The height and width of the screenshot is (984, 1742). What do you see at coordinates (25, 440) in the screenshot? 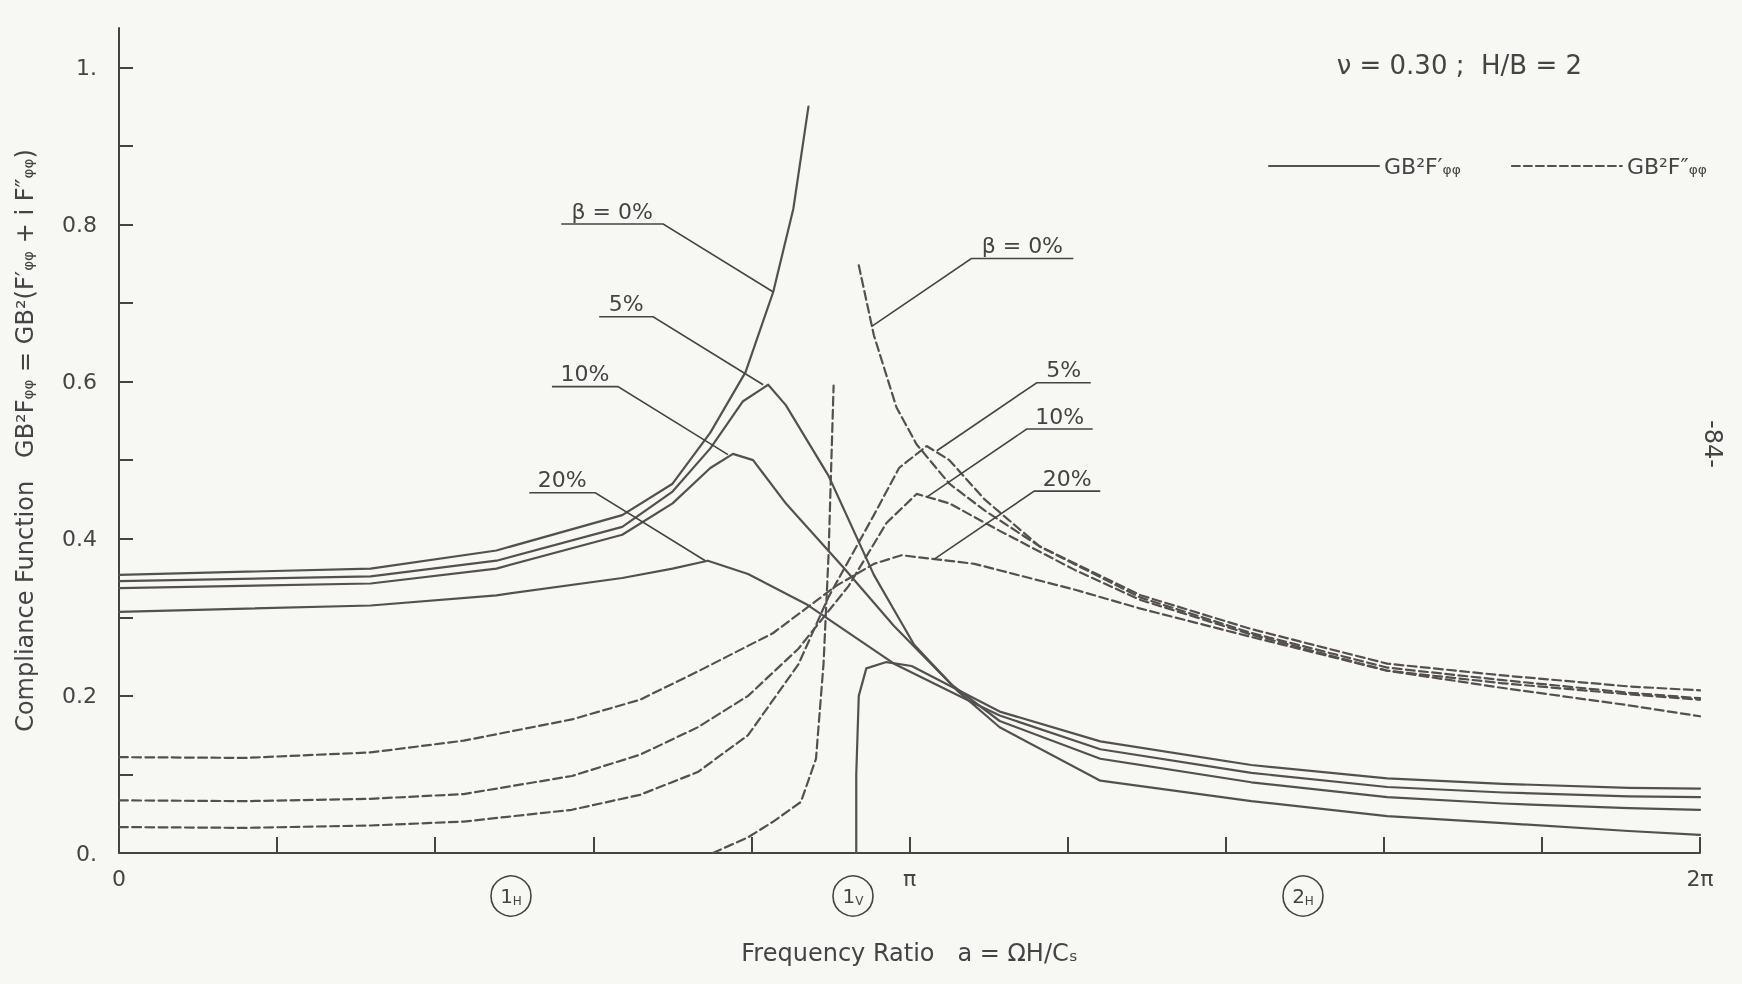
I see `y-axis-title: Compliance Function GB²Fᵩᵩ = GB²(F′ᵩᵩ + i F″ᵩᵩ)` at bounding box center [25, 440].